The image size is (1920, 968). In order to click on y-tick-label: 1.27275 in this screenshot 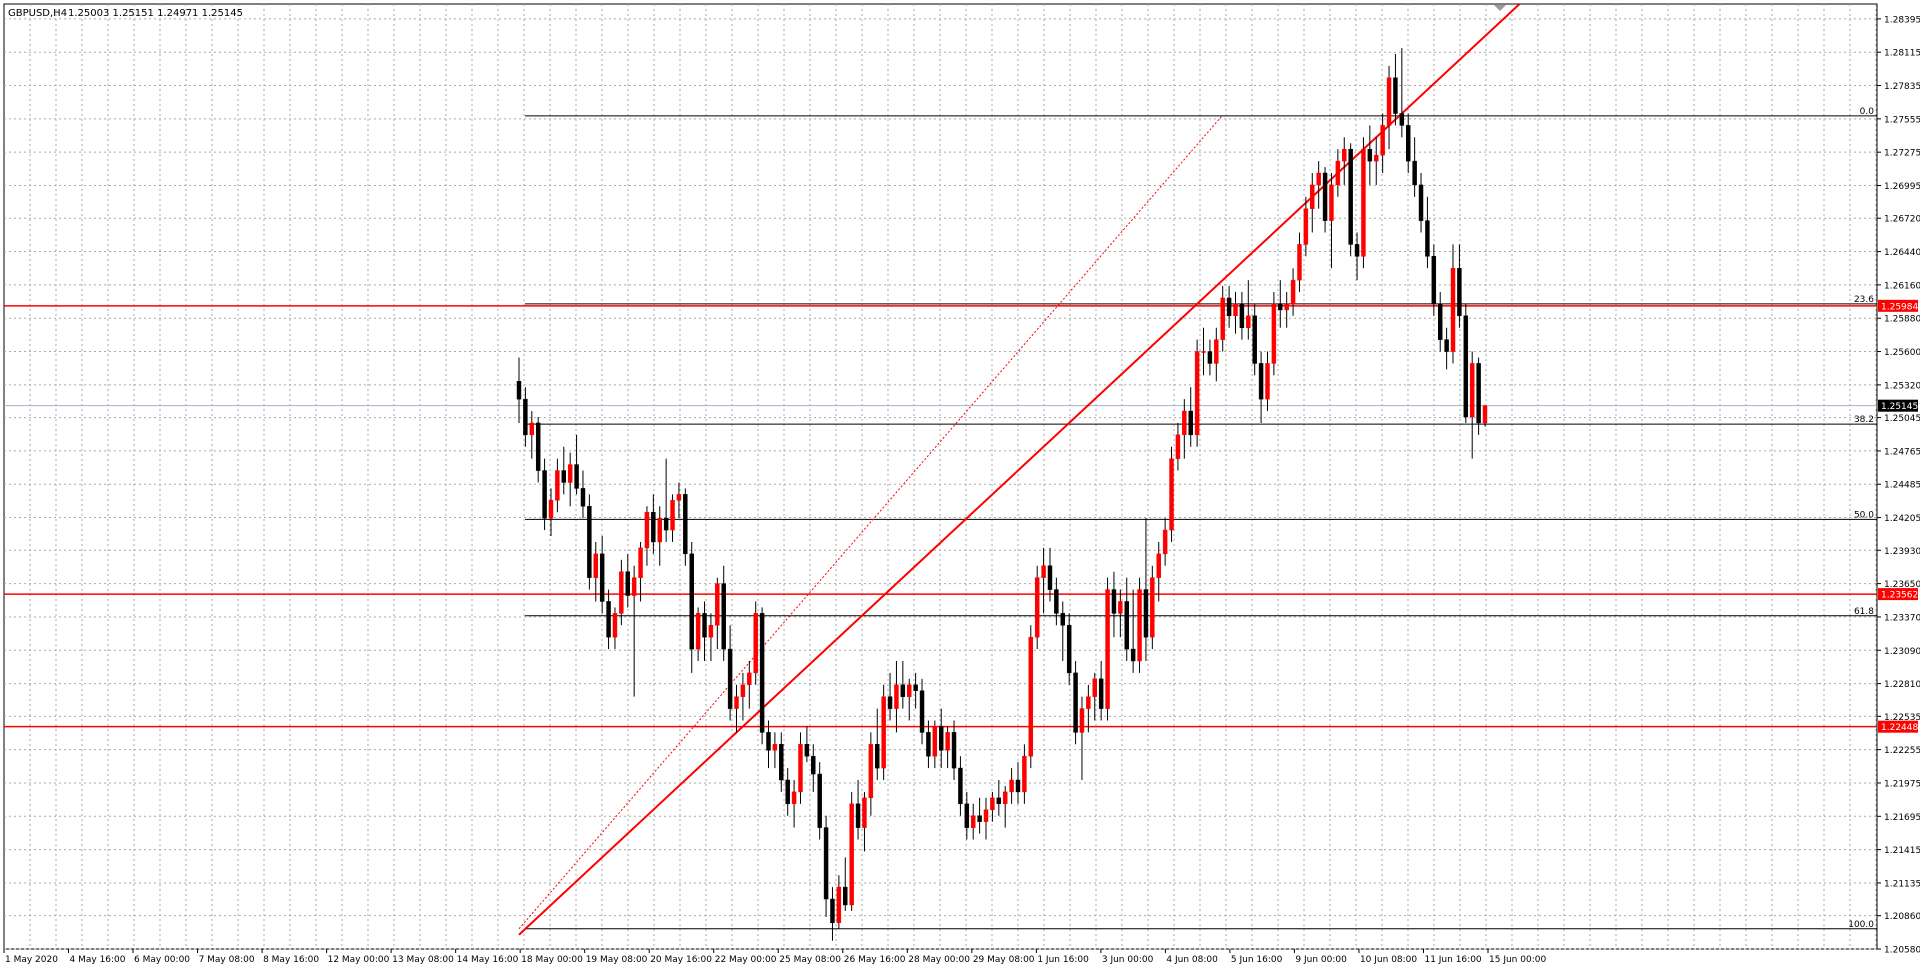, I will do `click(1902, 154)`.